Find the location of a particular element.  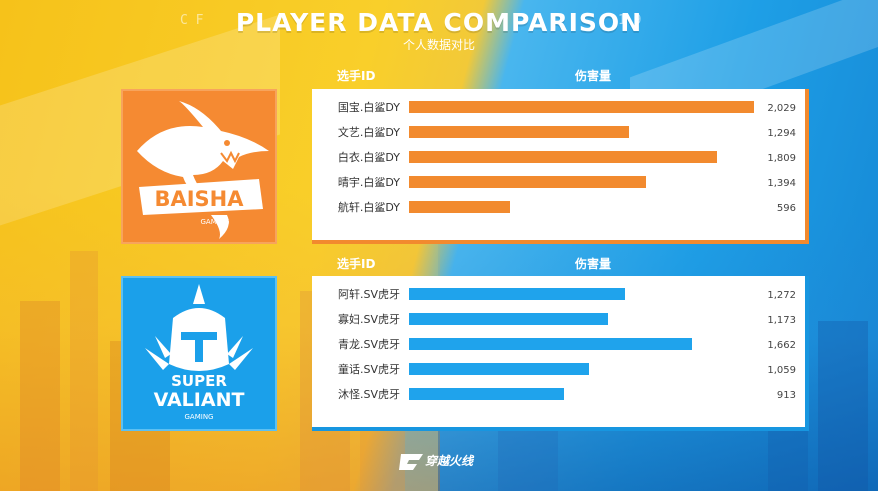

player-name-label: 晴宇.白鲨DY is located at coordinates (369, 182).